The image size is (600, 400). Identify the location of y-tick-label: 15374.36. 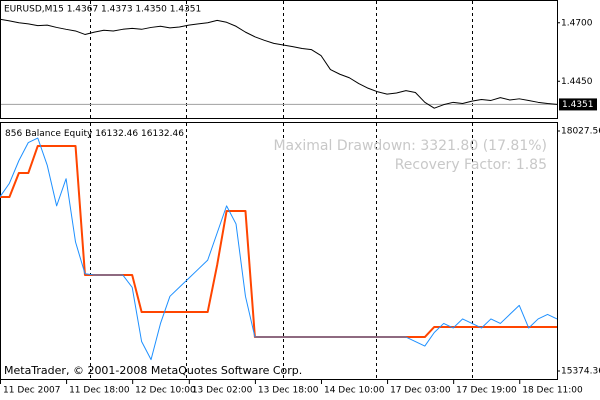
(580, 372).